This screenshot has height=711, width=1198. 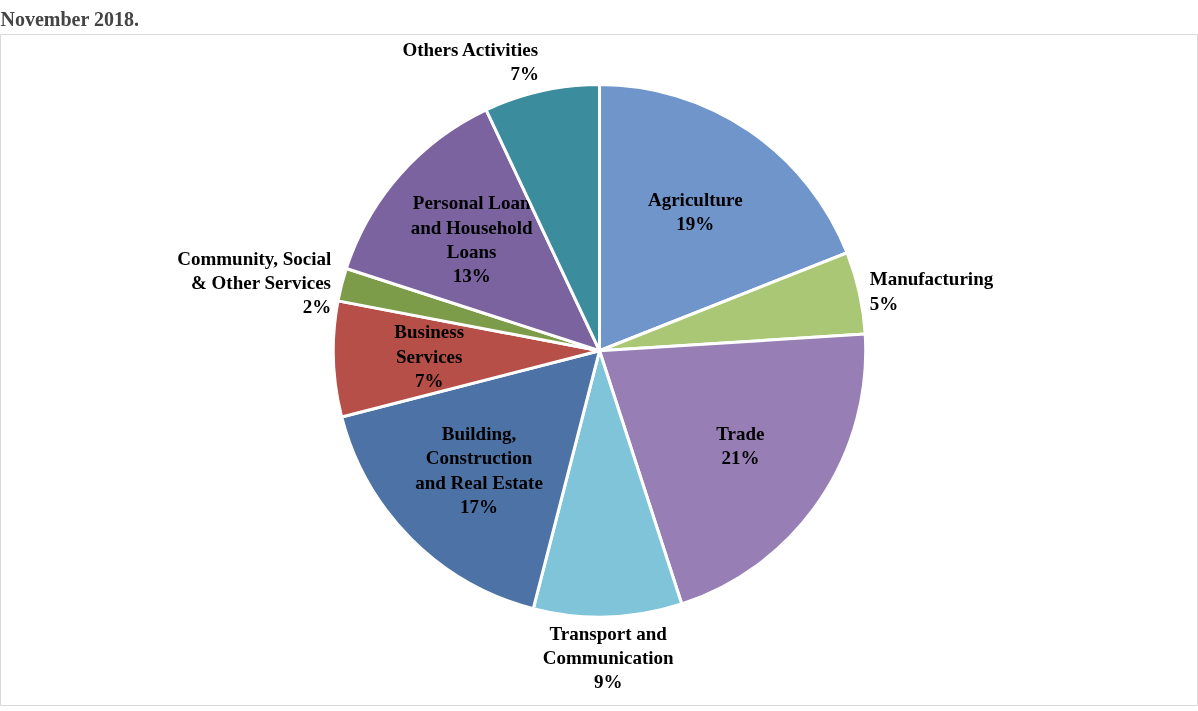 What do you see at coordinates (470, 50) in the screenshot?
I see `slice-label: Others Activities` at bounding box center [470, 50].